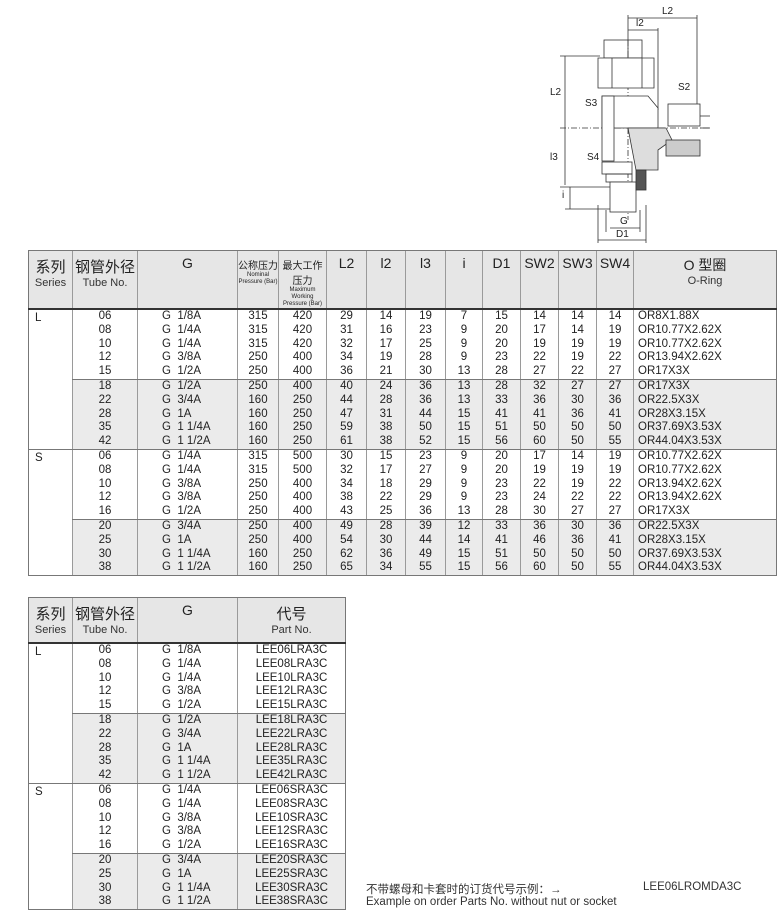 The image size is (777, 917). Describe the element at coordinates (591, 103) in the screenshot. I see `svg-text: S3` at that location.